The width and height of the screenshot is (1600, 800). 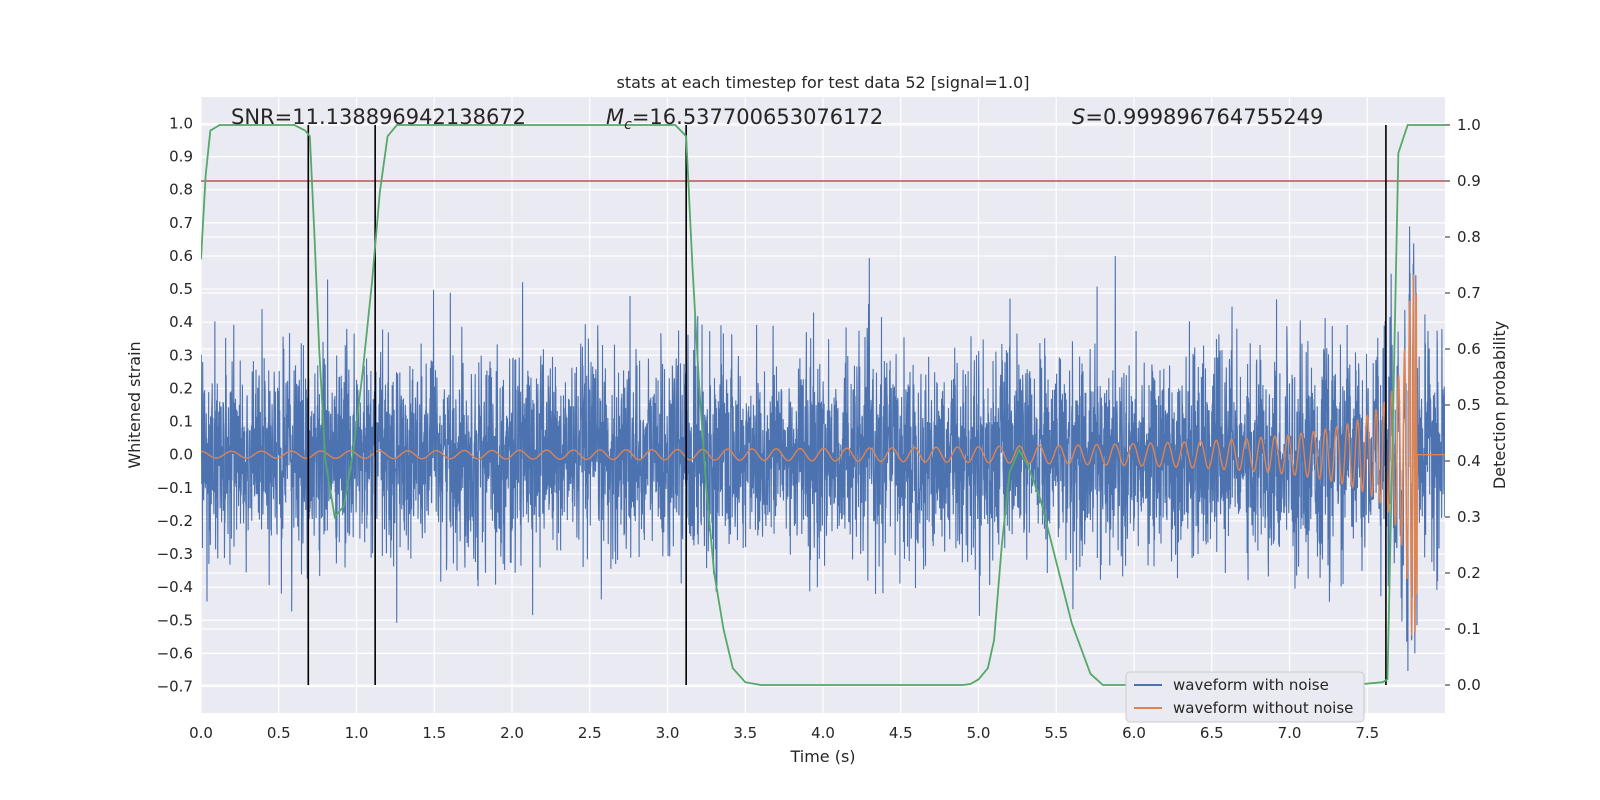 What do you see at coordinates (175, 620) in the screenshot?
I see `y-tick-label: −0.5` at bounding box center [175, 620].